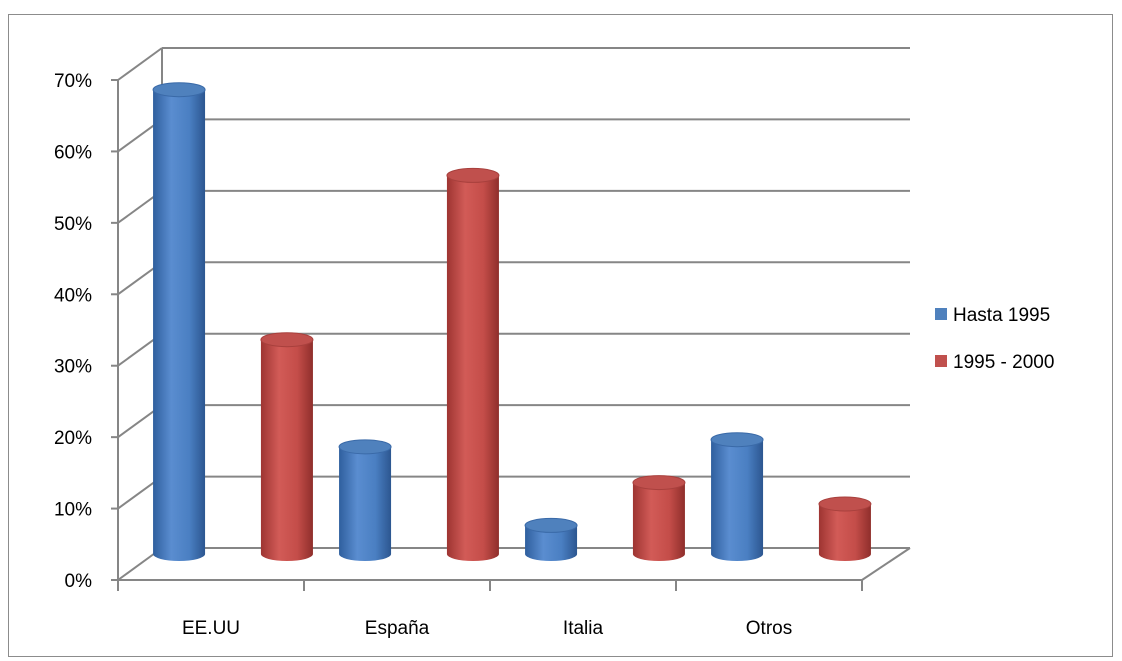 This screenshot has height=661, width=1122. I want to click on x-tick-label: Otros, so click(769, 628).